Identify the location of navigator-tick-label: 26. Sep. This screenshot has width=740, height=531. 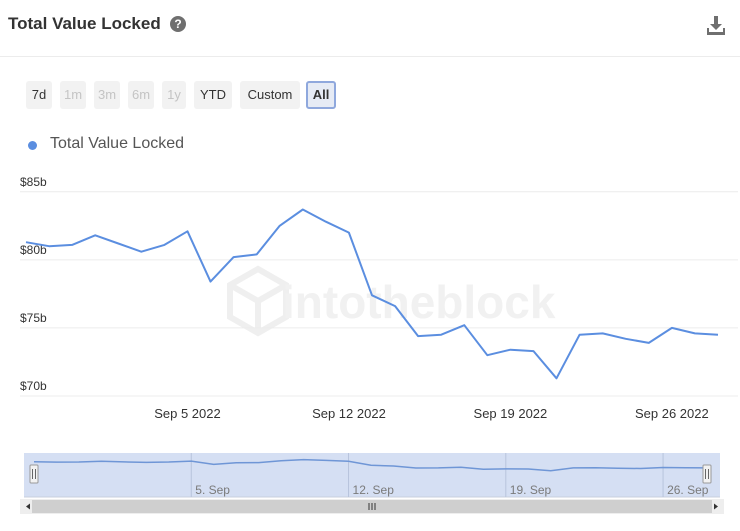
(688, 490).